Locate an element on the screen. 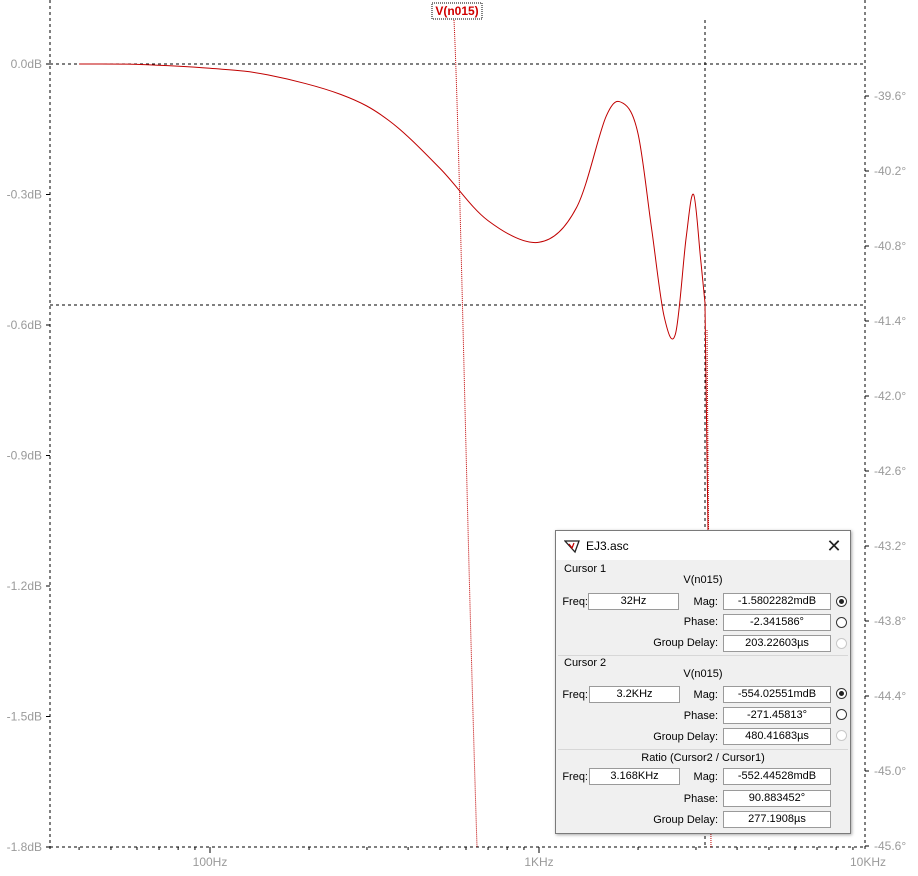 The image size is (918, 876). right-tick-label: -45.0° is located at coordinates (890, 771).